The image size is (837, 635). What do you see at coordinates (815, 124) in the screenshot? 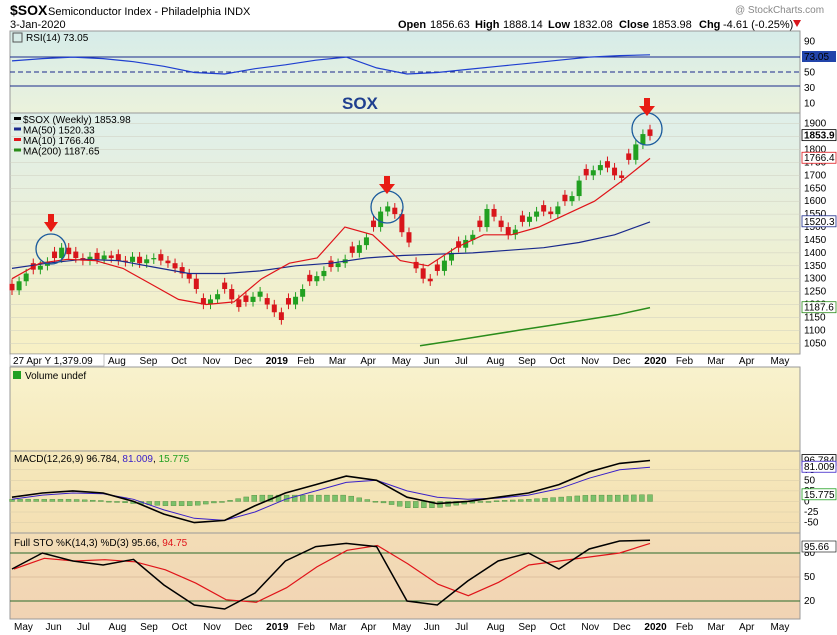
I see `y-tick-label: 1900` at bounding box center [815, 124].